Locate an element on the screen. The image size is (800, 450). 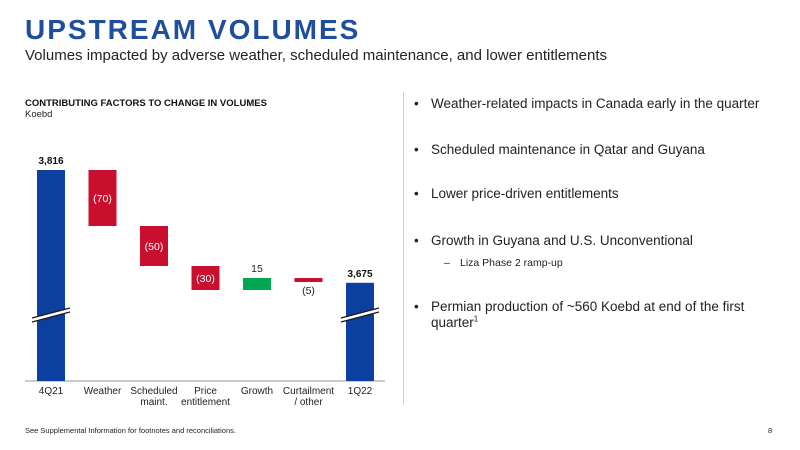
x-tick-label-4-0: Growth is located at coordinates (257, 391).